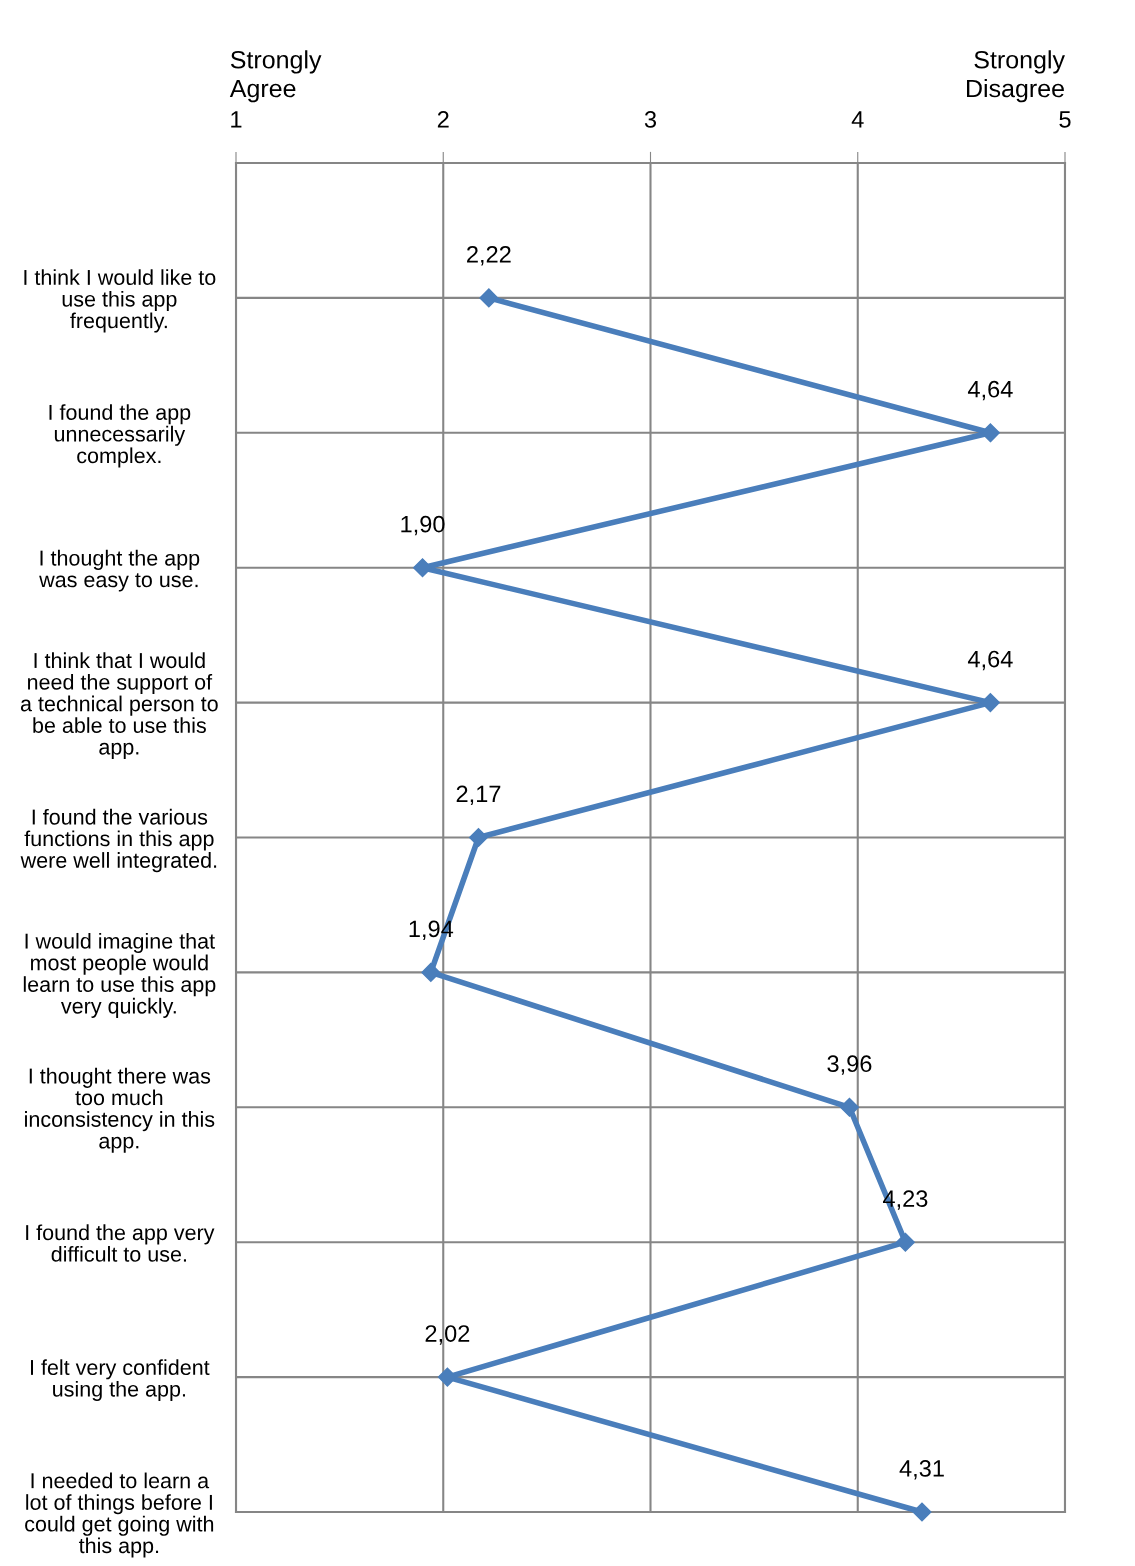  What do you see at coordinates (1016, 76) in the screenshot?
I see `text: Strongly Disagree` at bounding box center [1016, 76].